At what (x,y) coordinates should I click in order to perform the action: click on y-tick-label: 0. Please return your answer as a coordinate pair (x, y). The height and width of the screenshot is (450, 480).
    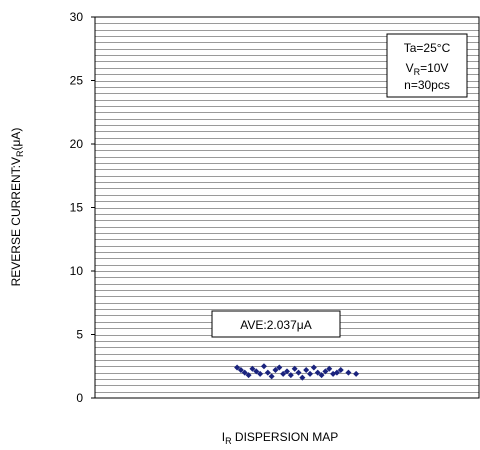
    Looking at the image, I should click on (79, 398).